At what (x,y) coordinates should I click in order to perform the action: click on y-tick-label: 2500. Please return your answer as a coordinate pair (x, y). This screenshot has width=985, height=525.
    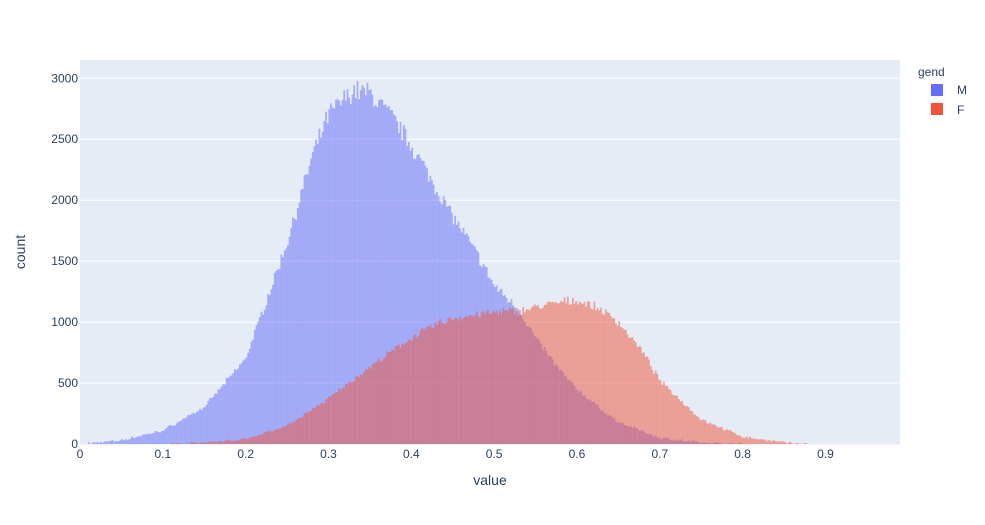
    Looking at the image, I should click on (64, 139).